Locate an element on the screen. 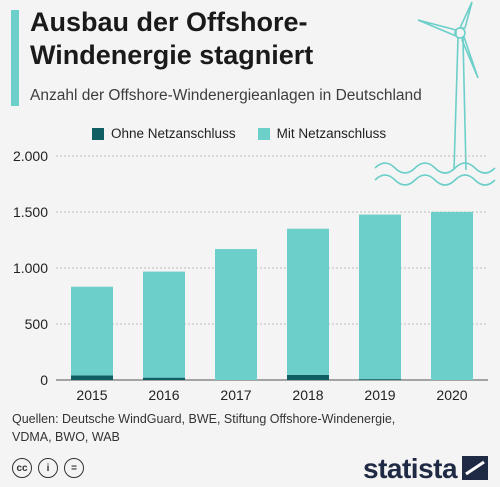 The height and width of the screenshot is (487, 500). legend-swatch-ohne is located at coordinates (98, 133).